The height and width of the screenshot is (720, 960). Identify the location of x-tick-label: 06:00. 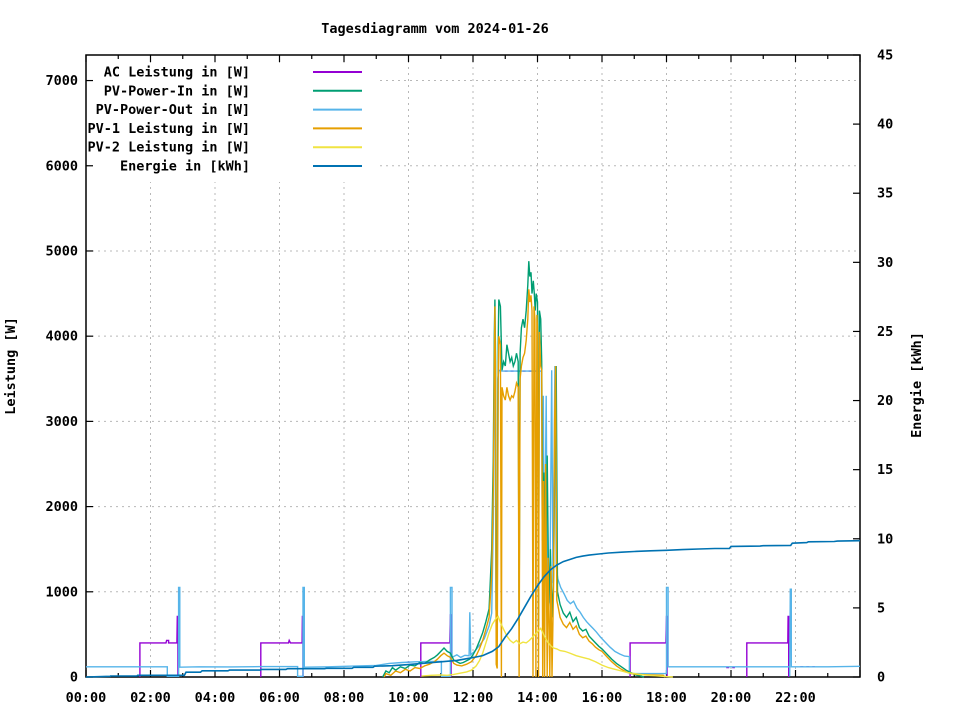
(279, 698).